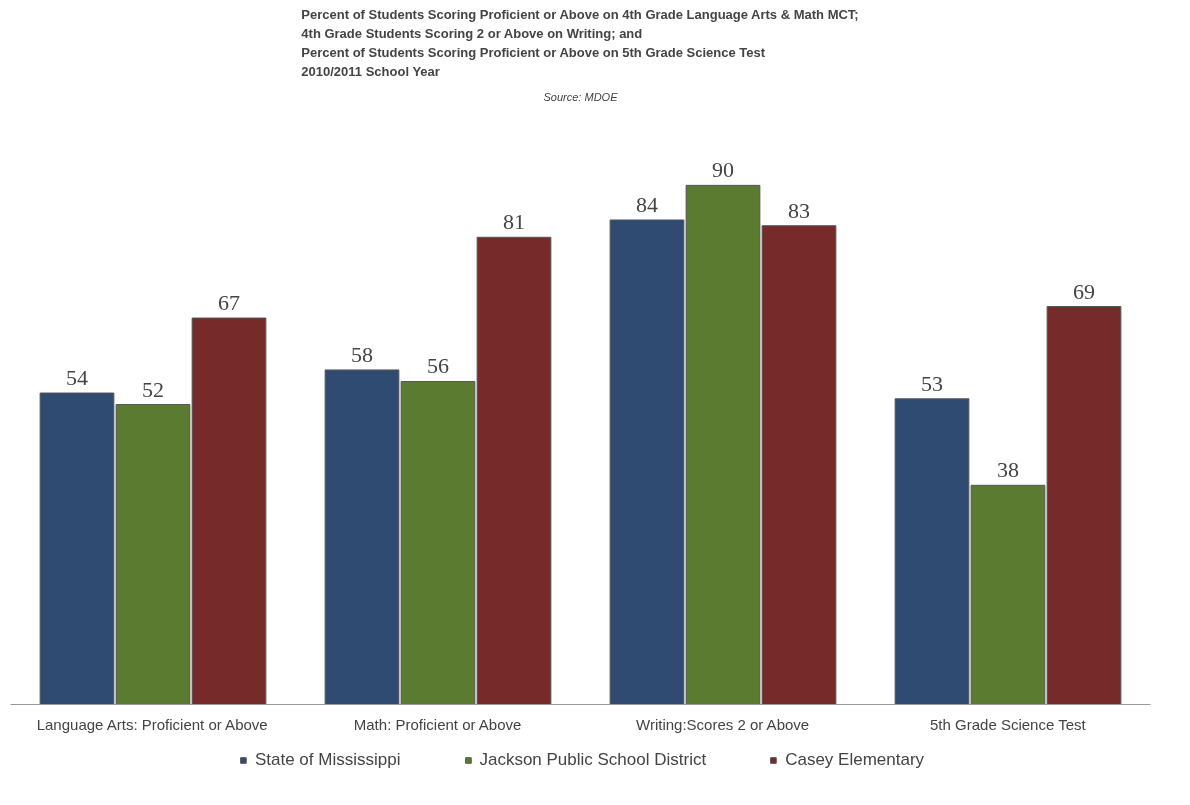  What do you see at coordinates (1084, 291) in the screenshot?
I see `data-label: 69` at bounding box center [1084, 291].